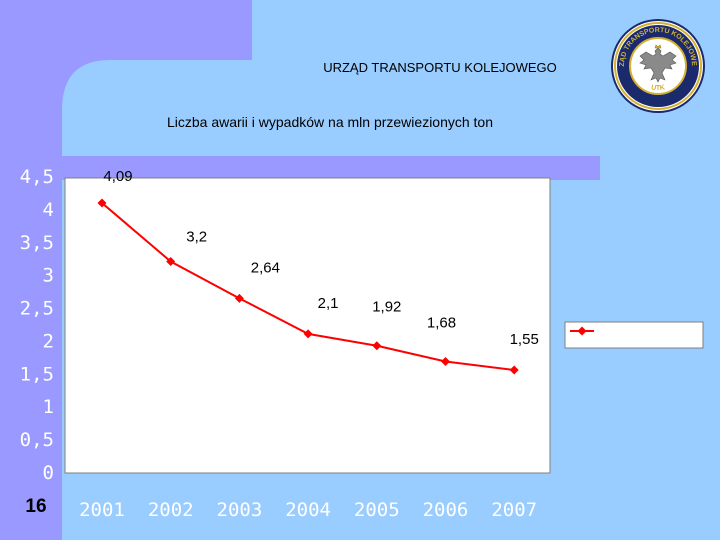 This screenshot has width=720, height=540. Describe the element at coordinates (514, 510) in the screenshot. I see `x-tick-label: 2007` at that location.